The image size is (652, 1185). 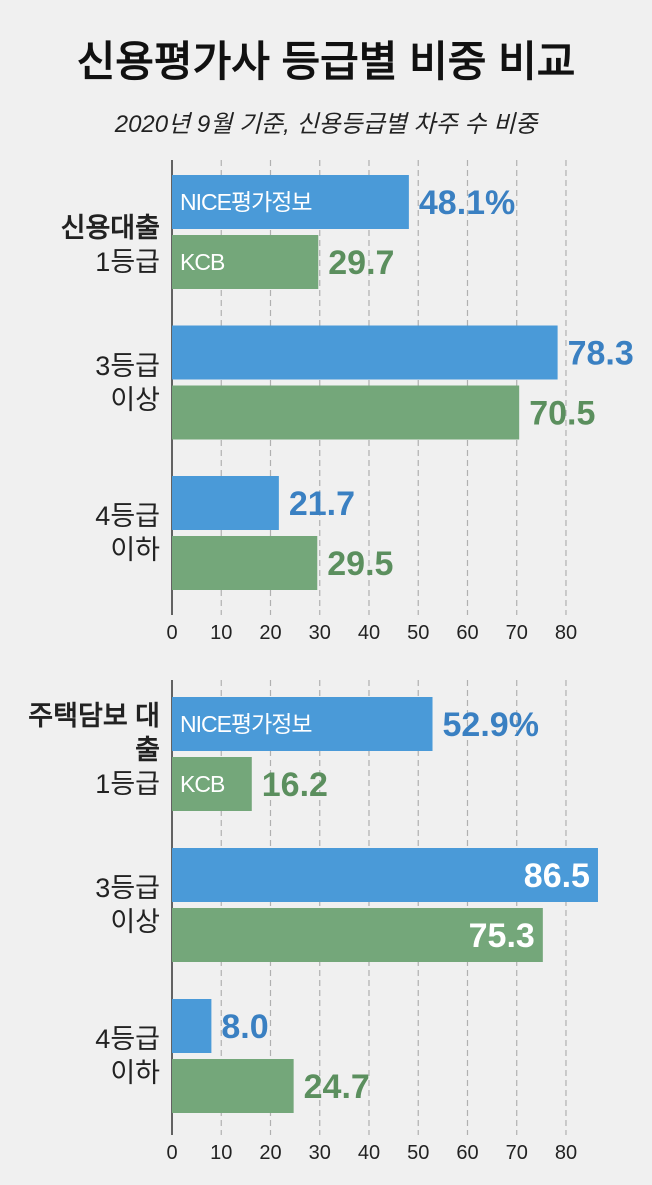 I want to click on group-label: 주택담보 대출, so click(x=94, y=733).